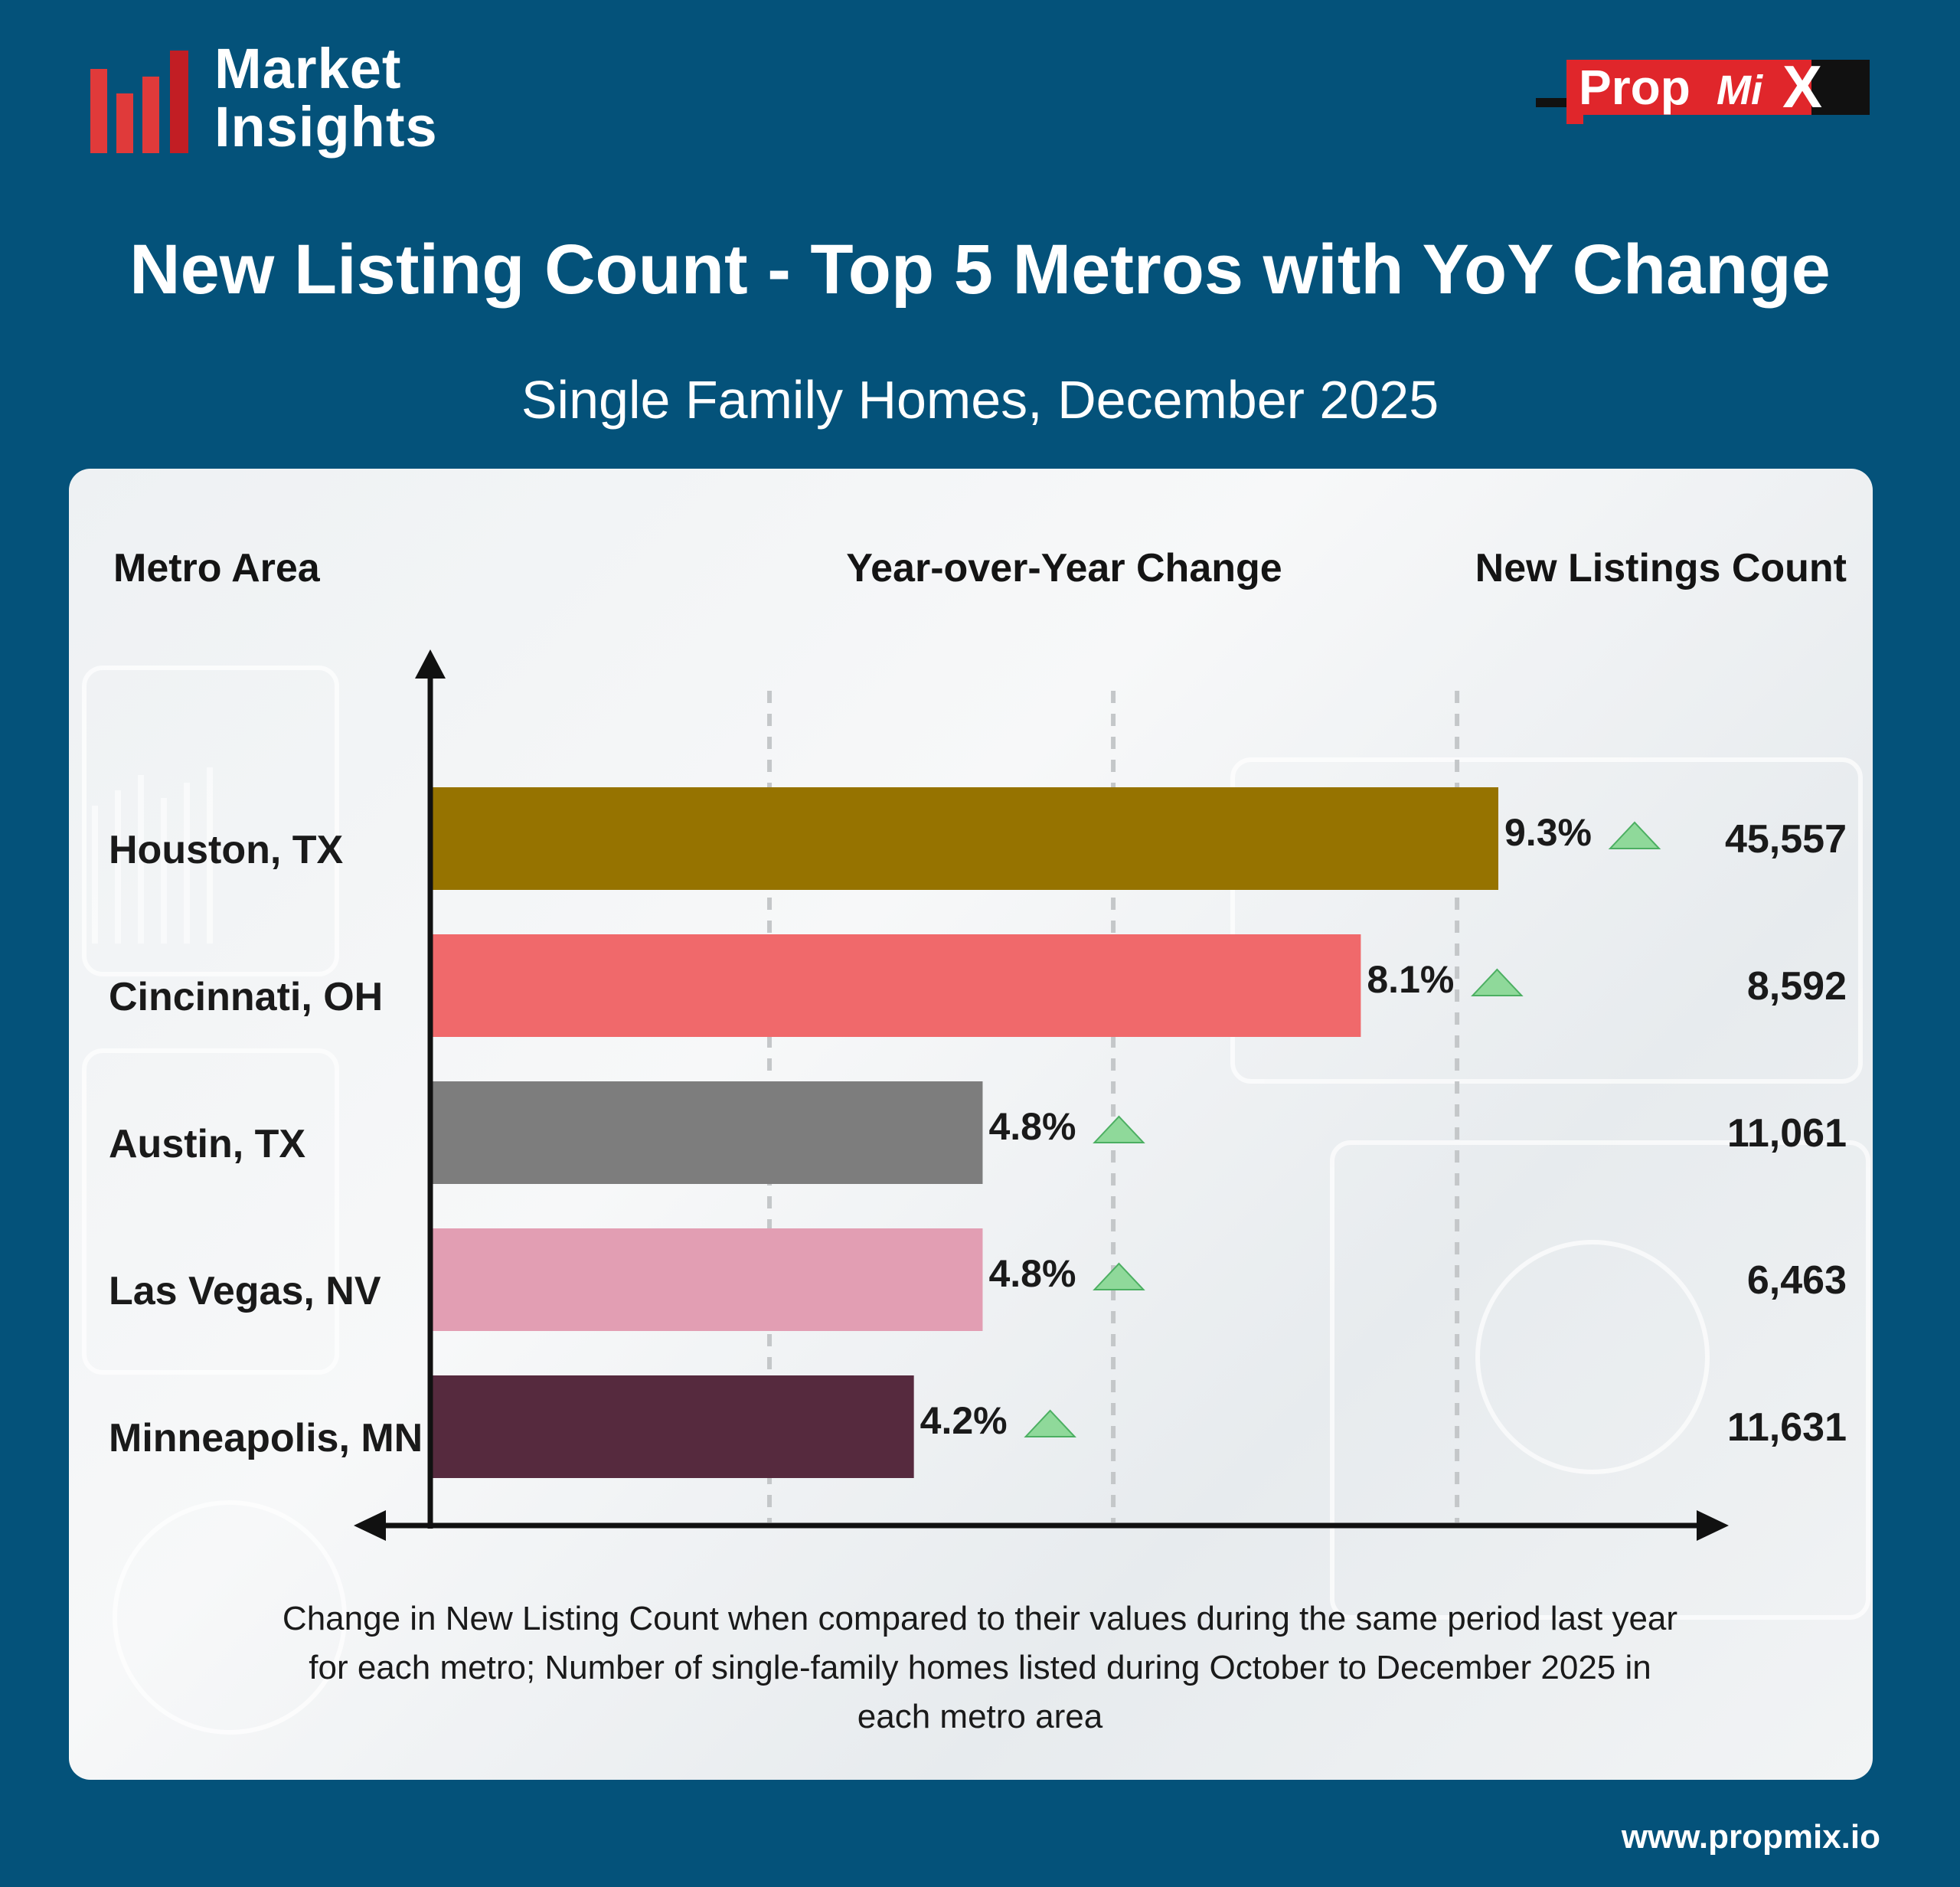 The height and width of the screenshot is (1887, 1960). Describe the element at coordinates (1786, 1427) in the screenshot. I see `listing-count-label: 11,631` at that location.